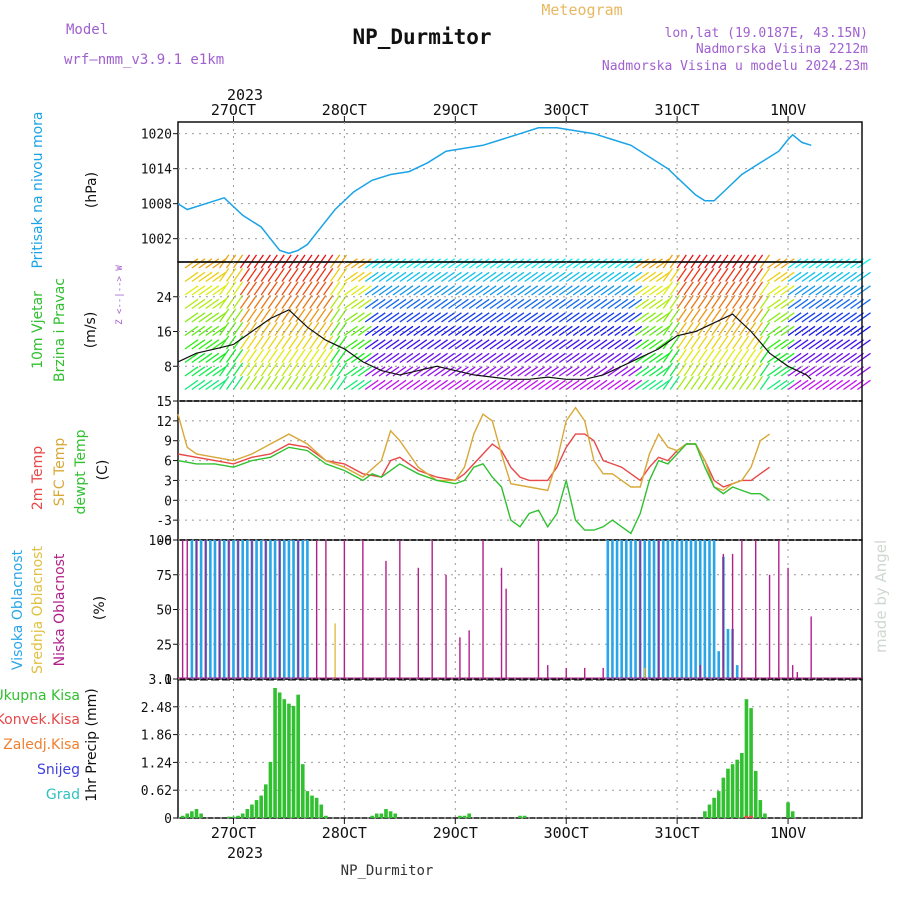 This screenshot has width=900, height=900. I want to click on pressure-line, so click(494, 191).